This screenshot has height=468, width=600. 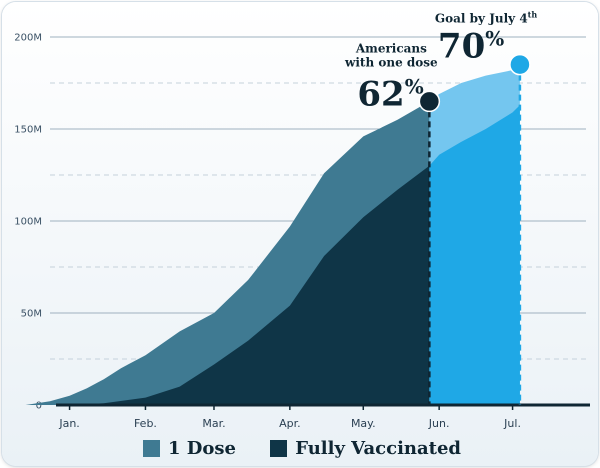 I want to click on x-tick-label-3: Apr., so click(x=290, y=423).